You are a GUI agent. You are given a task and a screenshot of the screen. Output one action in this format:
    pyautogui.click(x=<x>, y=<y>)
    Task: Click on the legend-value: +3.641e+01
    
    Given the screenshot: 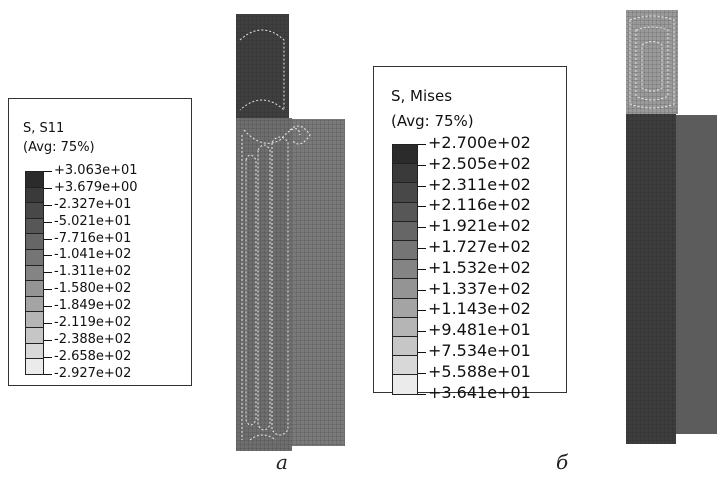 What is the action you would take?
    pyautogui.click(x=479, y=393)
    